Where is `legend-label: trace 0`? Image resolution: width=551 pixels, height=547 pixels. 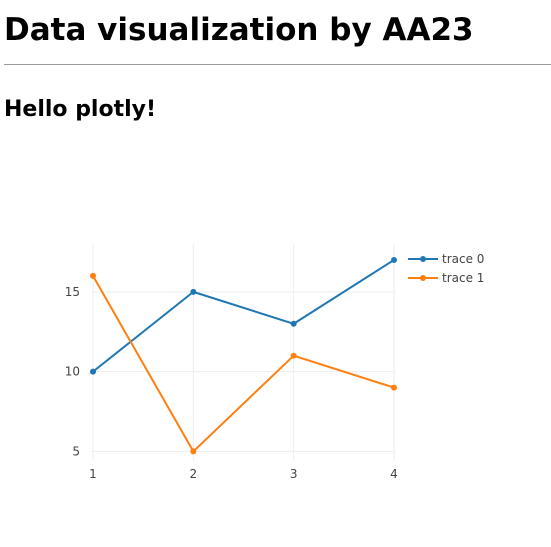 legend-label: trace 0 is located at coordinates (463, 259).